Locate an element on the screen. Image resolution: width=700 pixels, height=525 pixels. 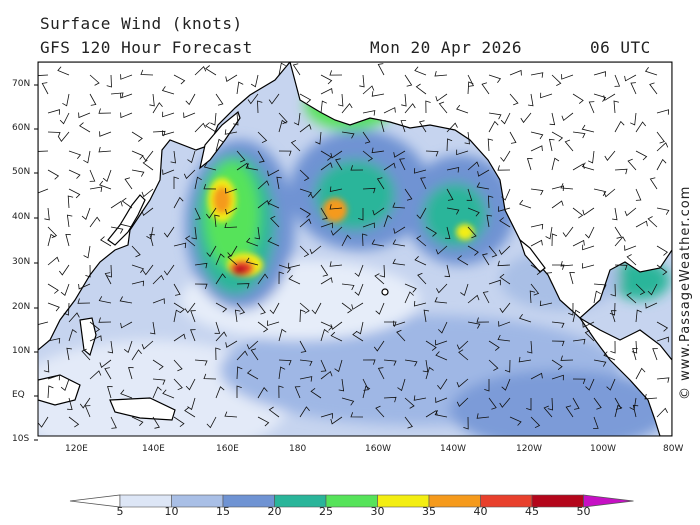
lon-label-140w: 140W is located at coordinates (453, 449).